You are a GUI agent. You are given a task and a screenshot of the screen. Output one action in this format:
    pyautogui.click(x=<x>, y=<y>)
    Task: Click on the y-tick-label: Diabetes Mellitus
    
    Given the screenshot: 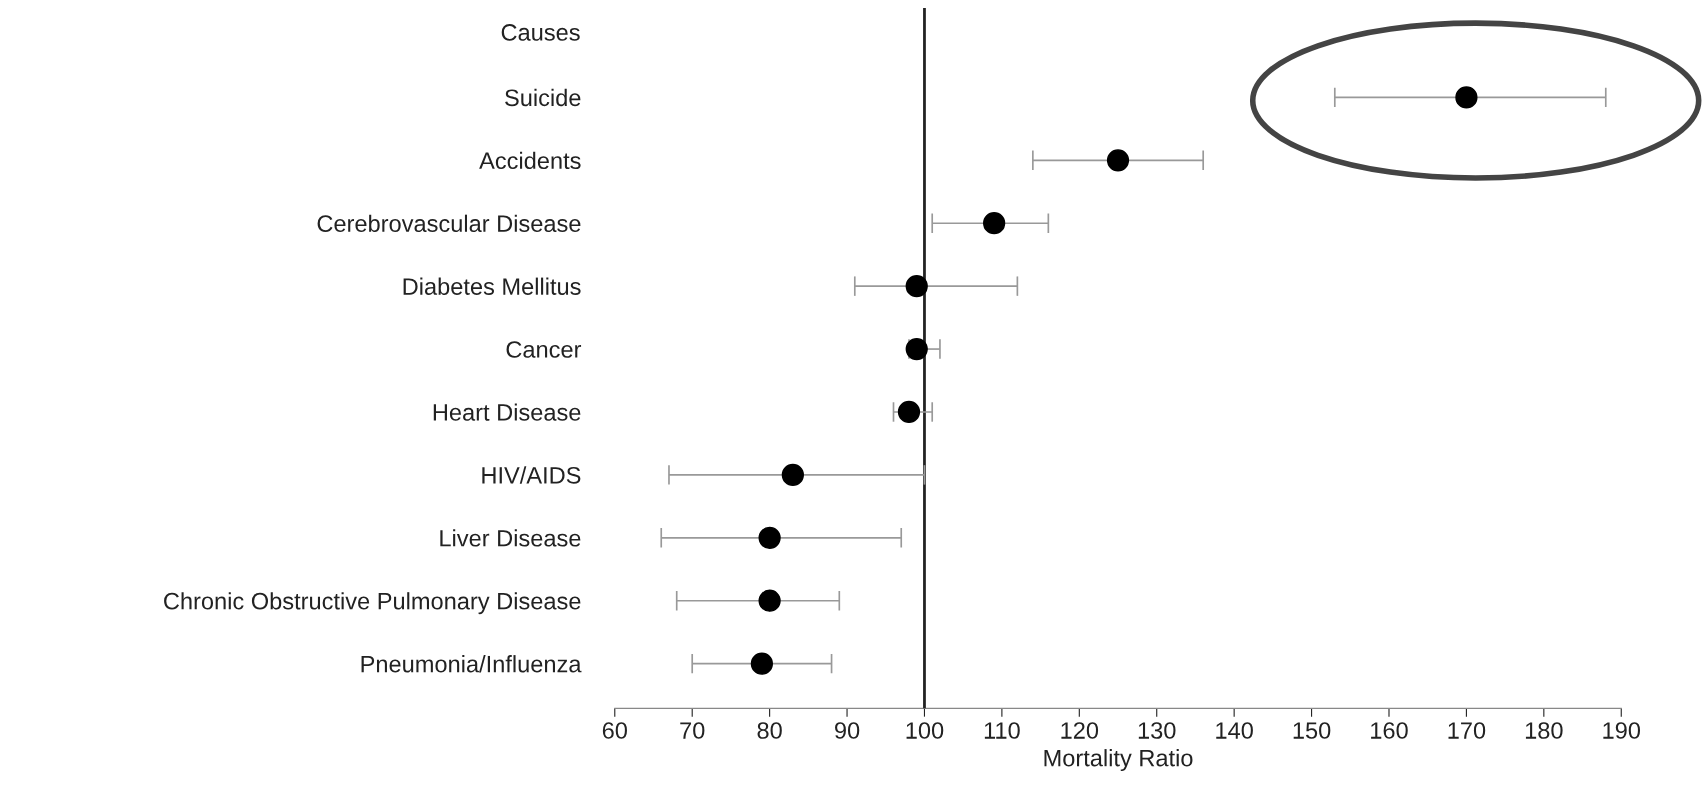 What is the action you would take?
    pyautogui.click(x=492, y=286)
    